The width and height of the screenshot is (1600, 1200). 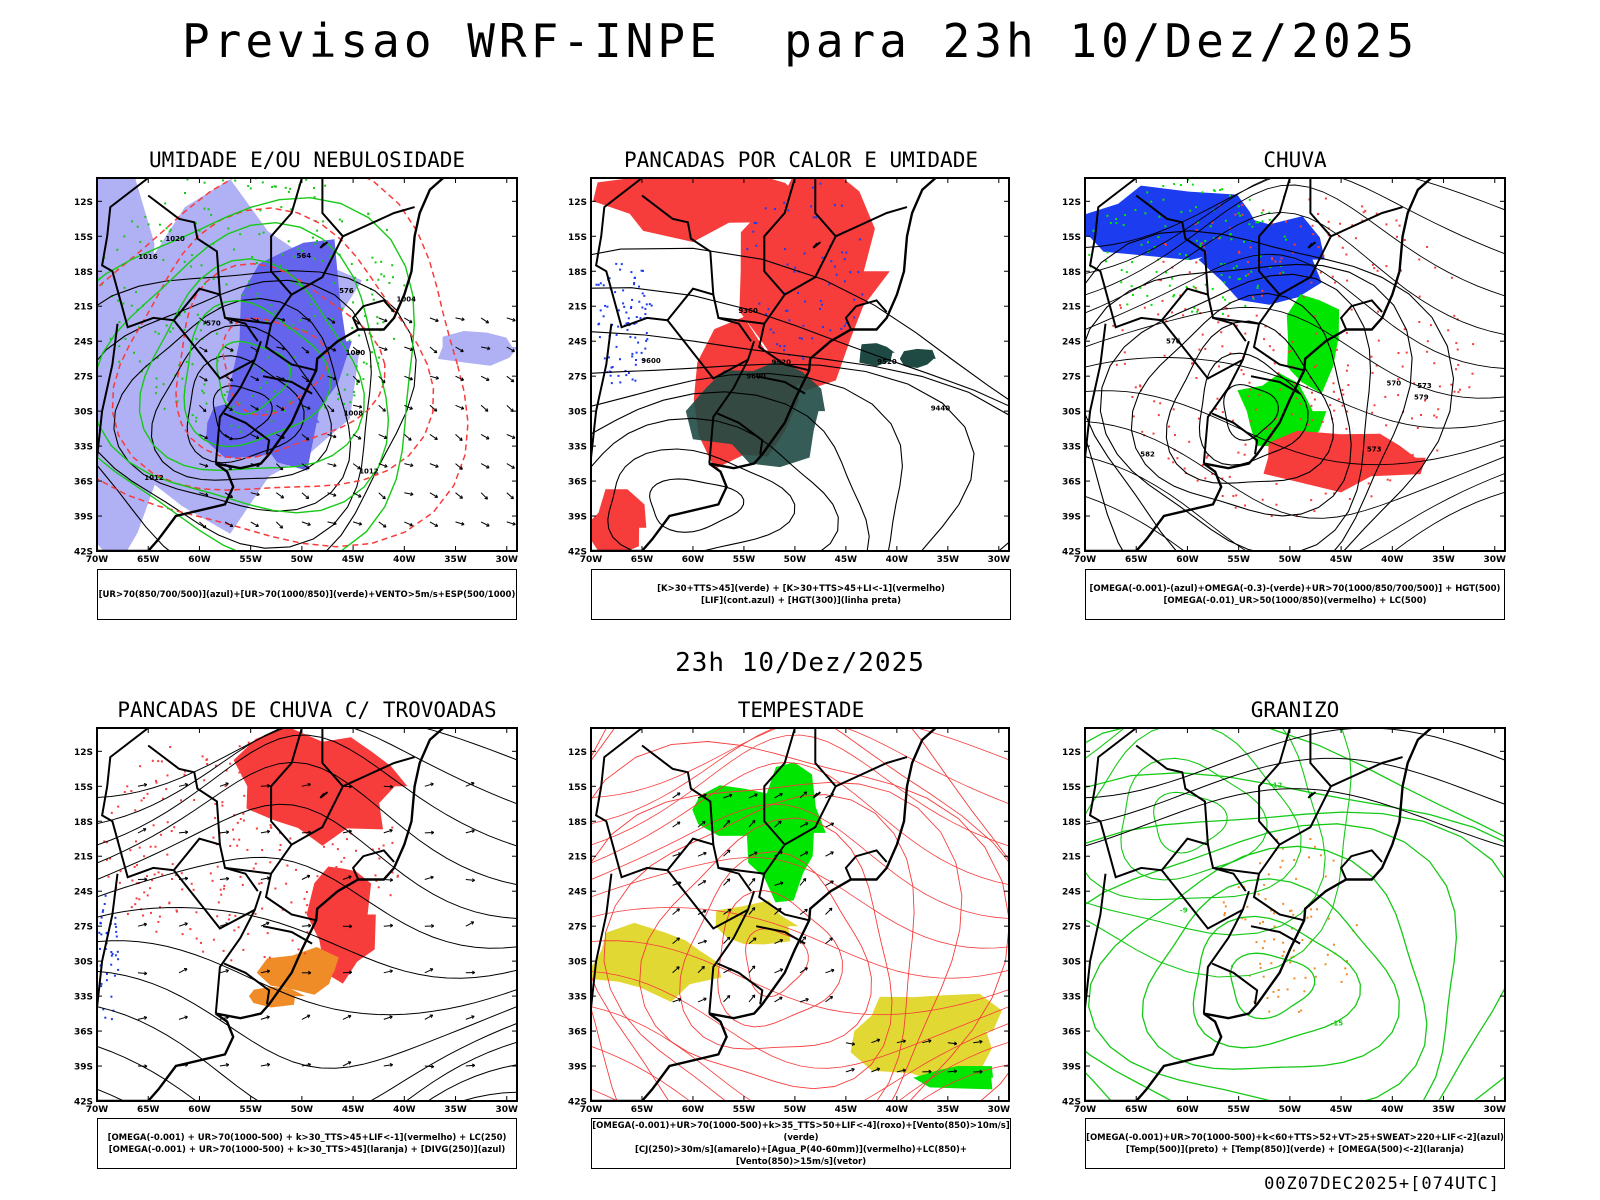 I want to click on lat-tick-label: 42S, so click(x=577, y=553).